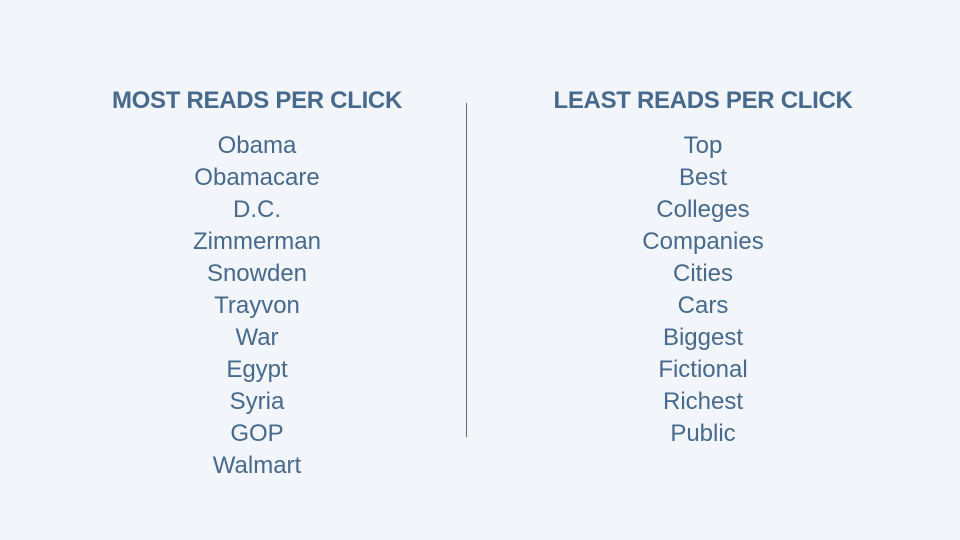  Describe the element at coordinates (257, 433) in the screenshot. I see `most-reads-item: GOP` at that location.